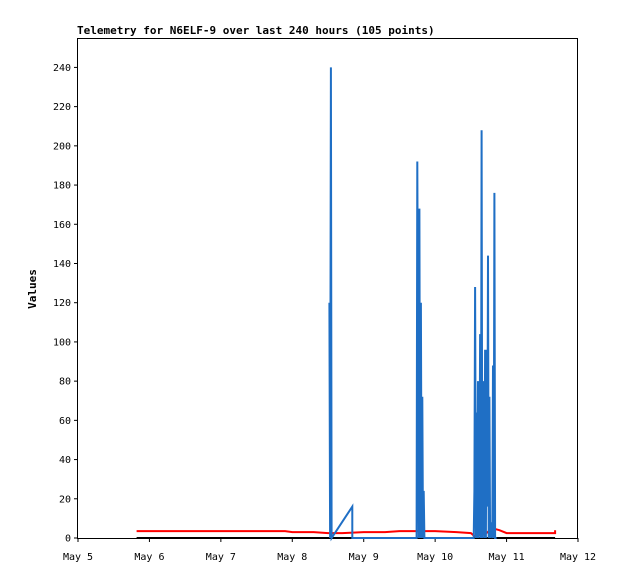 This screenshot has height=579, width=618. I want to click on y-tick-label: 80, so click(65, 382).